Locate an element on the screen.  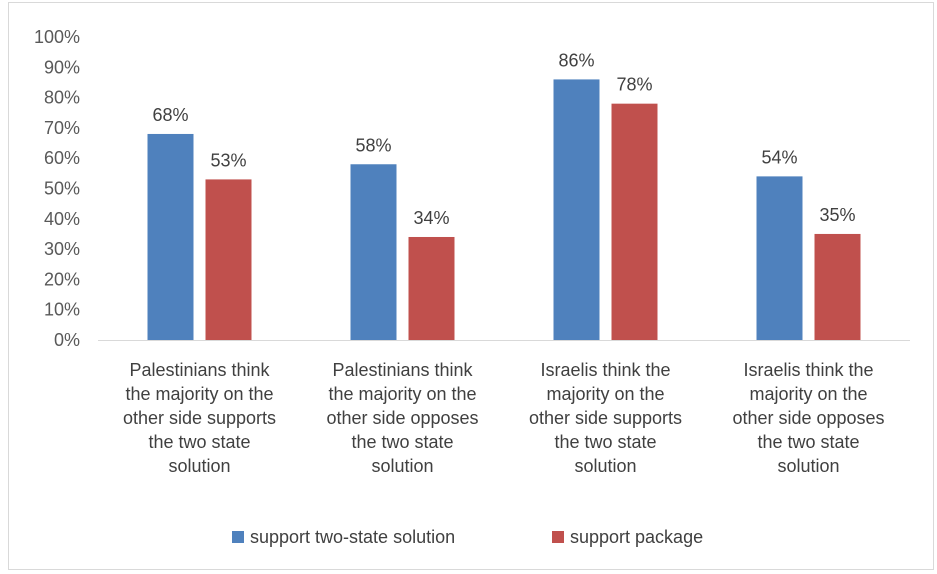
y-tick-label: 60% is located at coordinates (62, 158).